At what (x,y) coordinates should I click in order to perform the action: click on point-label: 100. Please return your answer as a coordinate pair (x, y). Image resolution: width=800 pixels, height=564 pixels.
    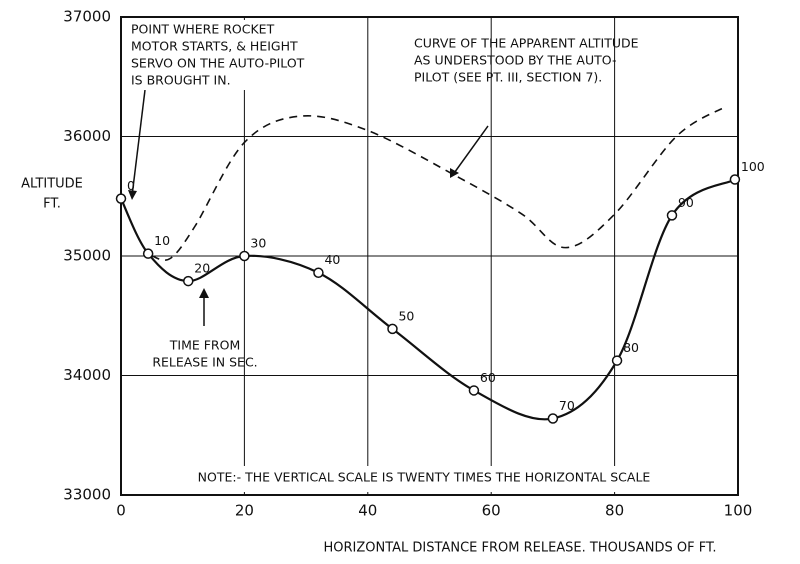
    Looking at the image, I should click on (753, 166).